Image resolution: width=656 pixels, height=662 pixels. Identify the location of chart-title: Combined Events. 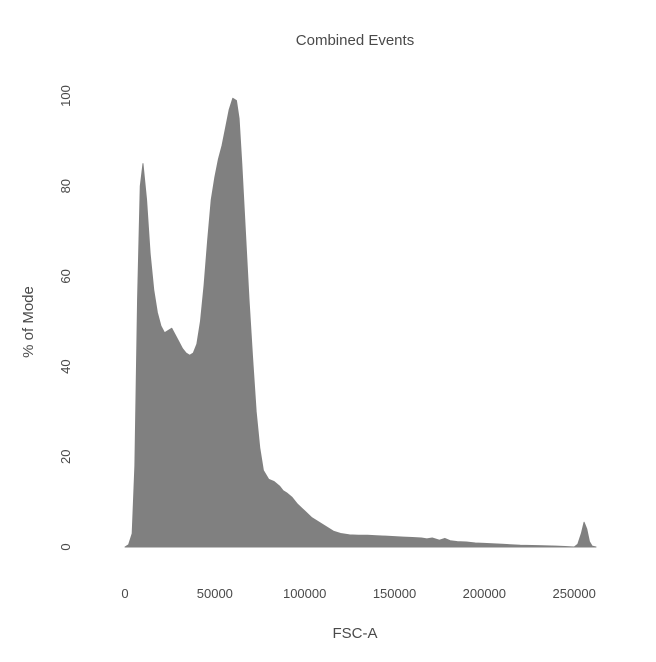
(355, 40).